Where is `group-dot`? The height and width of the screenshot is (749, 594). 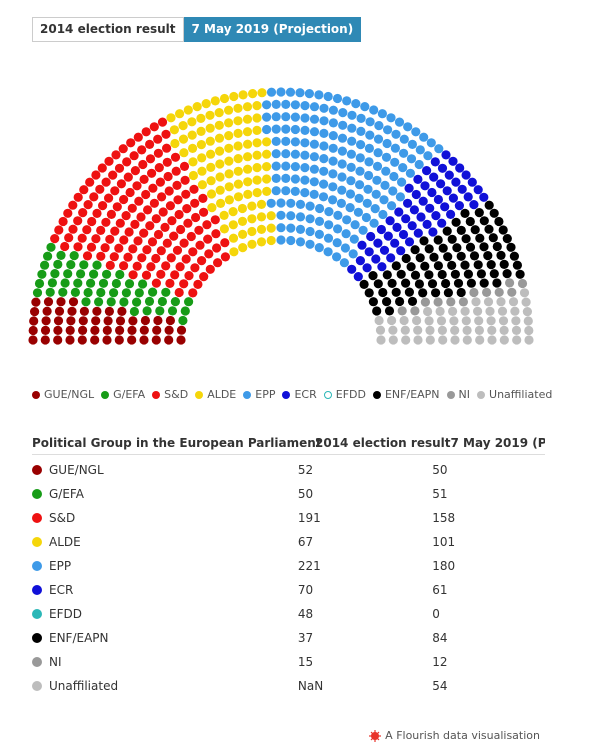 group-dot is located at coordinates (37, 686).